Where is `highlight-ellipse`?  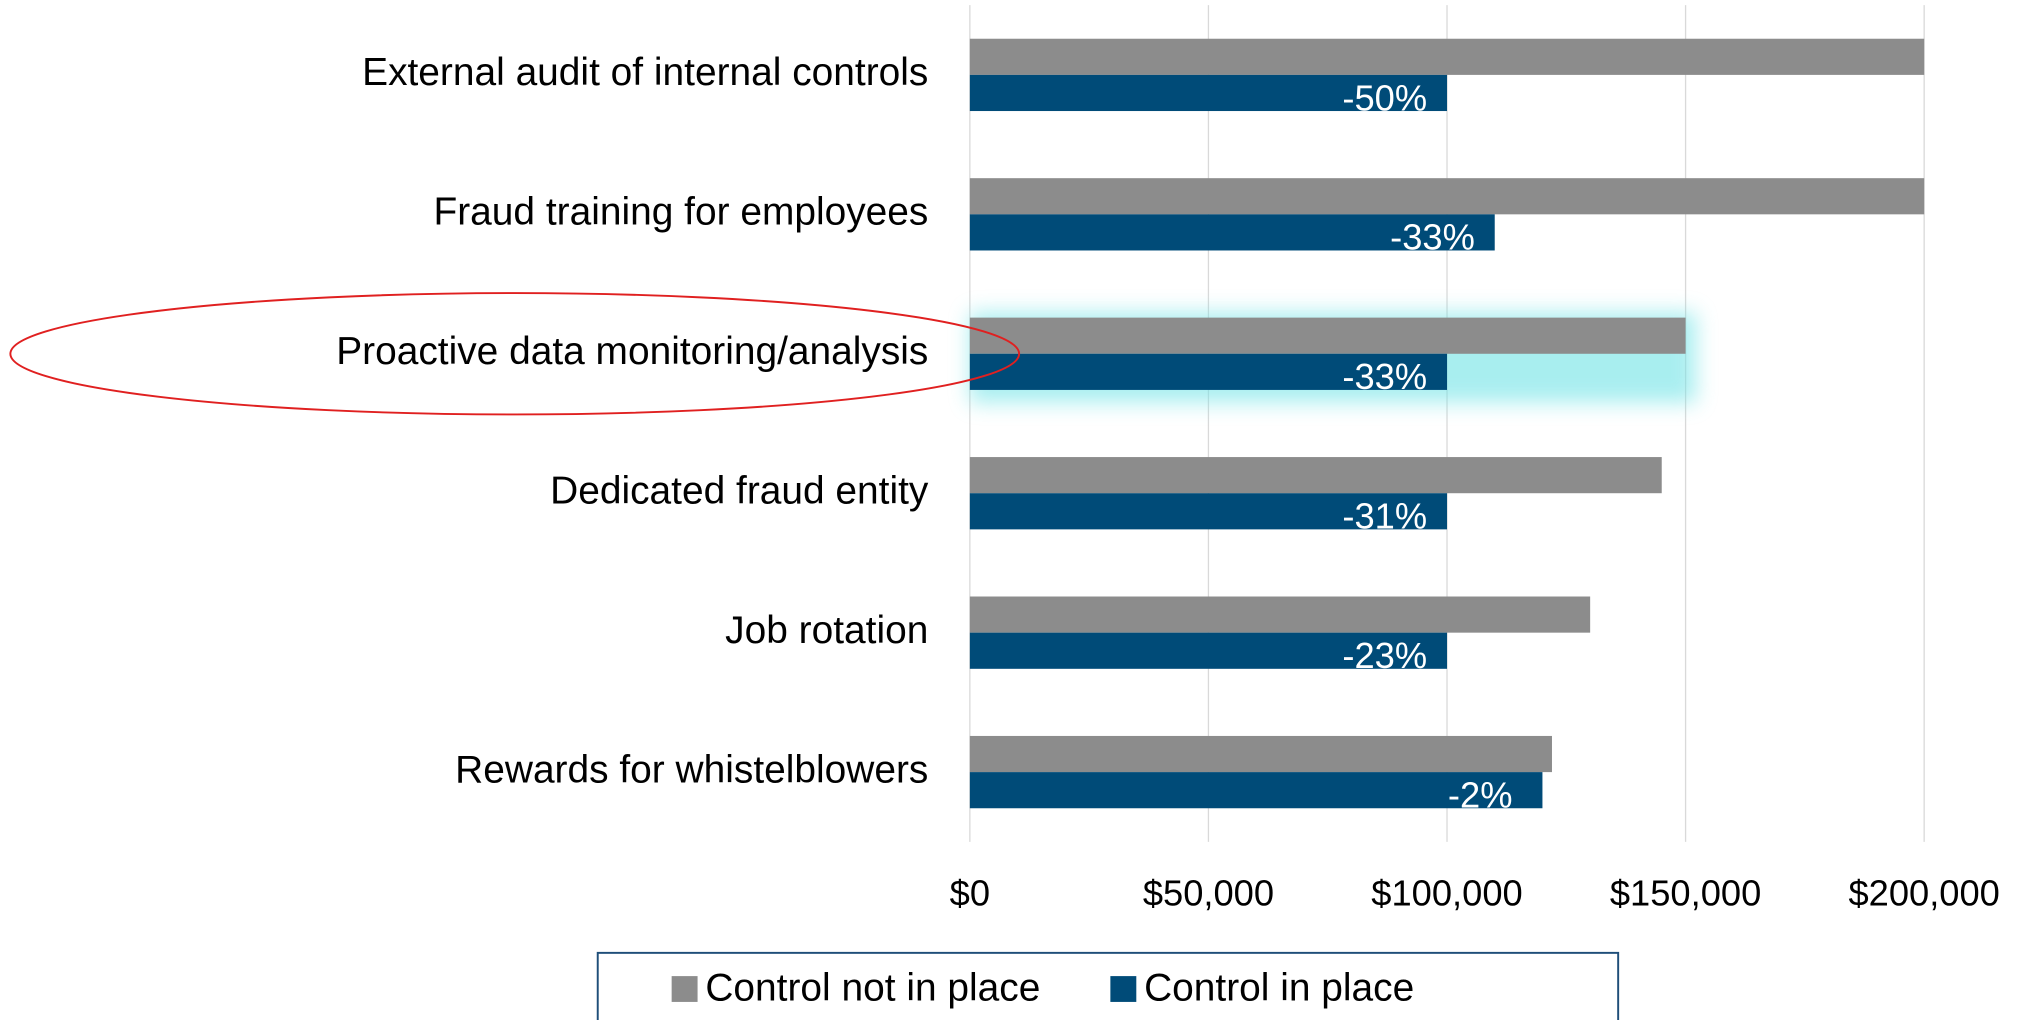 highlight-ellipse is located at coordinates (515, 354).